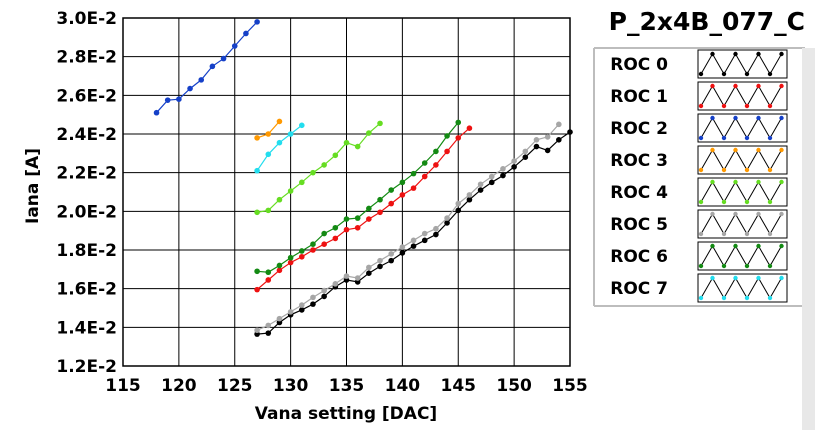 The height and width of the screenshot is (430, 815). I want to click on legend-label: ROC 3, so click(639, 161).